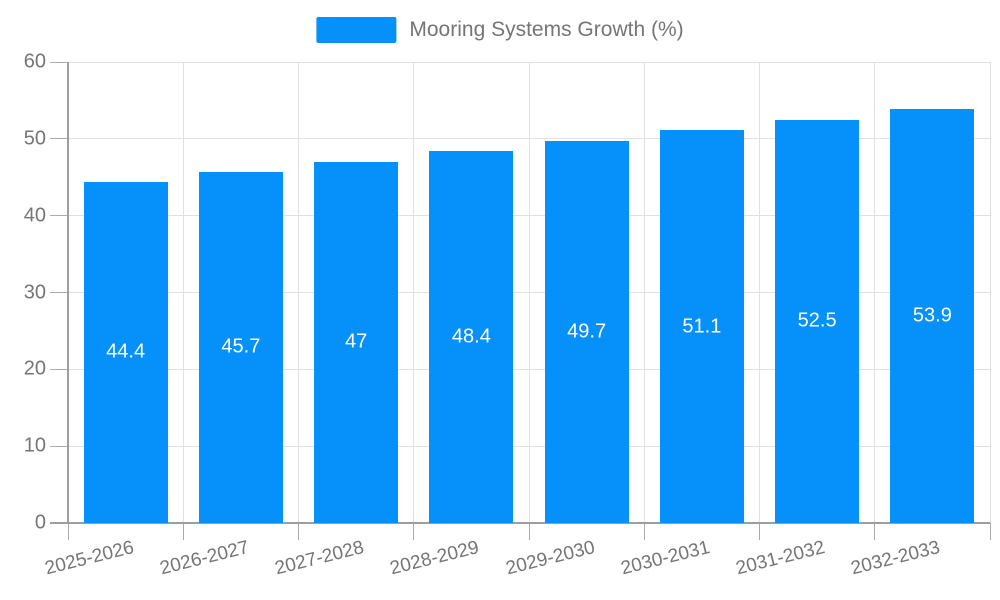 The height and width of the screenshot is (600, 1000). Describe the element at coordinates (204, 558) in the screenshot. I see `x-axis-category-label: 2026-2027` at that location.